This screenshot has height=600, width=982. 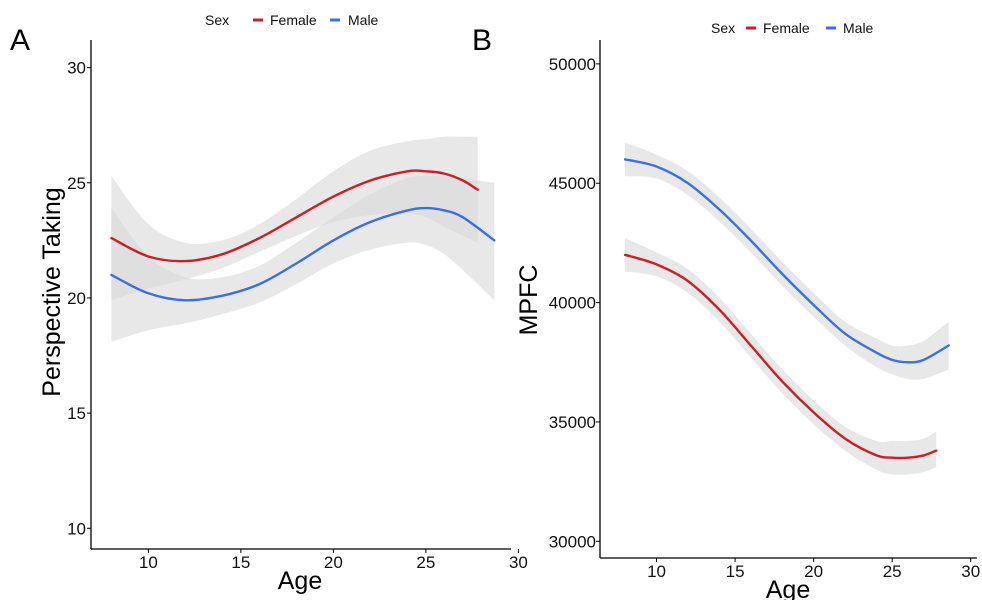 I want to click on panel-b-female-ci-band, so click(x=781, y=356).